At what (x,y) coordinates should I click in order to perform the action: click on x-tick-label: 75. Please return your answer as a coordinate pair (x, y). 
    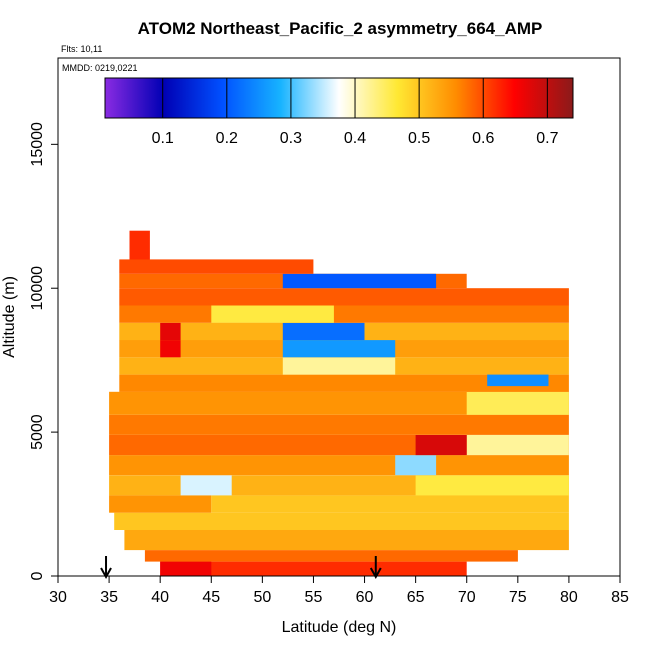
    Looking at the image, I should click on (518, 597).